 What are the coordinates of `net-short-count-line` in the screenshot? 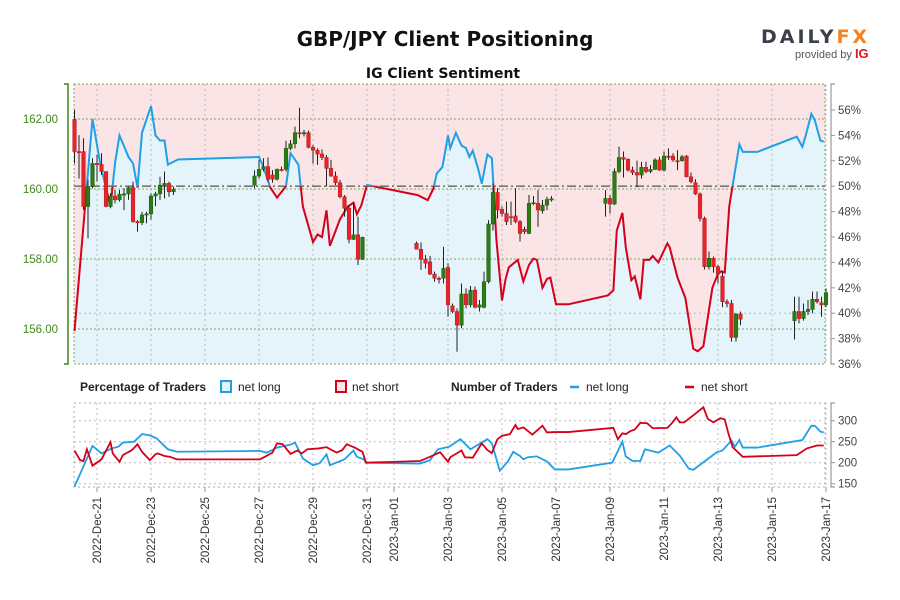 It's located at (448, 436).